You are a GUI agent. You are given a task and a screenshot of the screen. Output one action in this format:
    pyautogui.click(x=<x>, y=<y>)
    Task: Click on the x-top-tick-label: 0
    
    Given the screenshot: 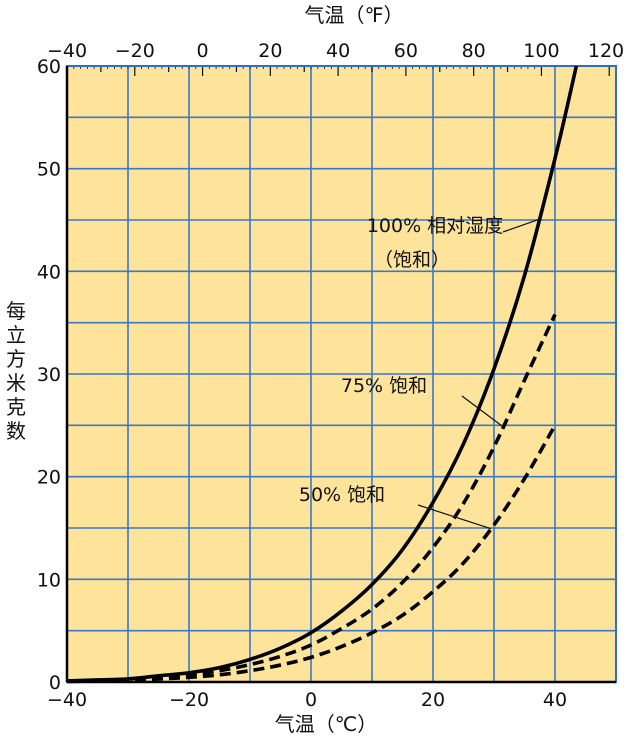 What is the action you would take?
    pyautogui.click(x=203, y=51)
    